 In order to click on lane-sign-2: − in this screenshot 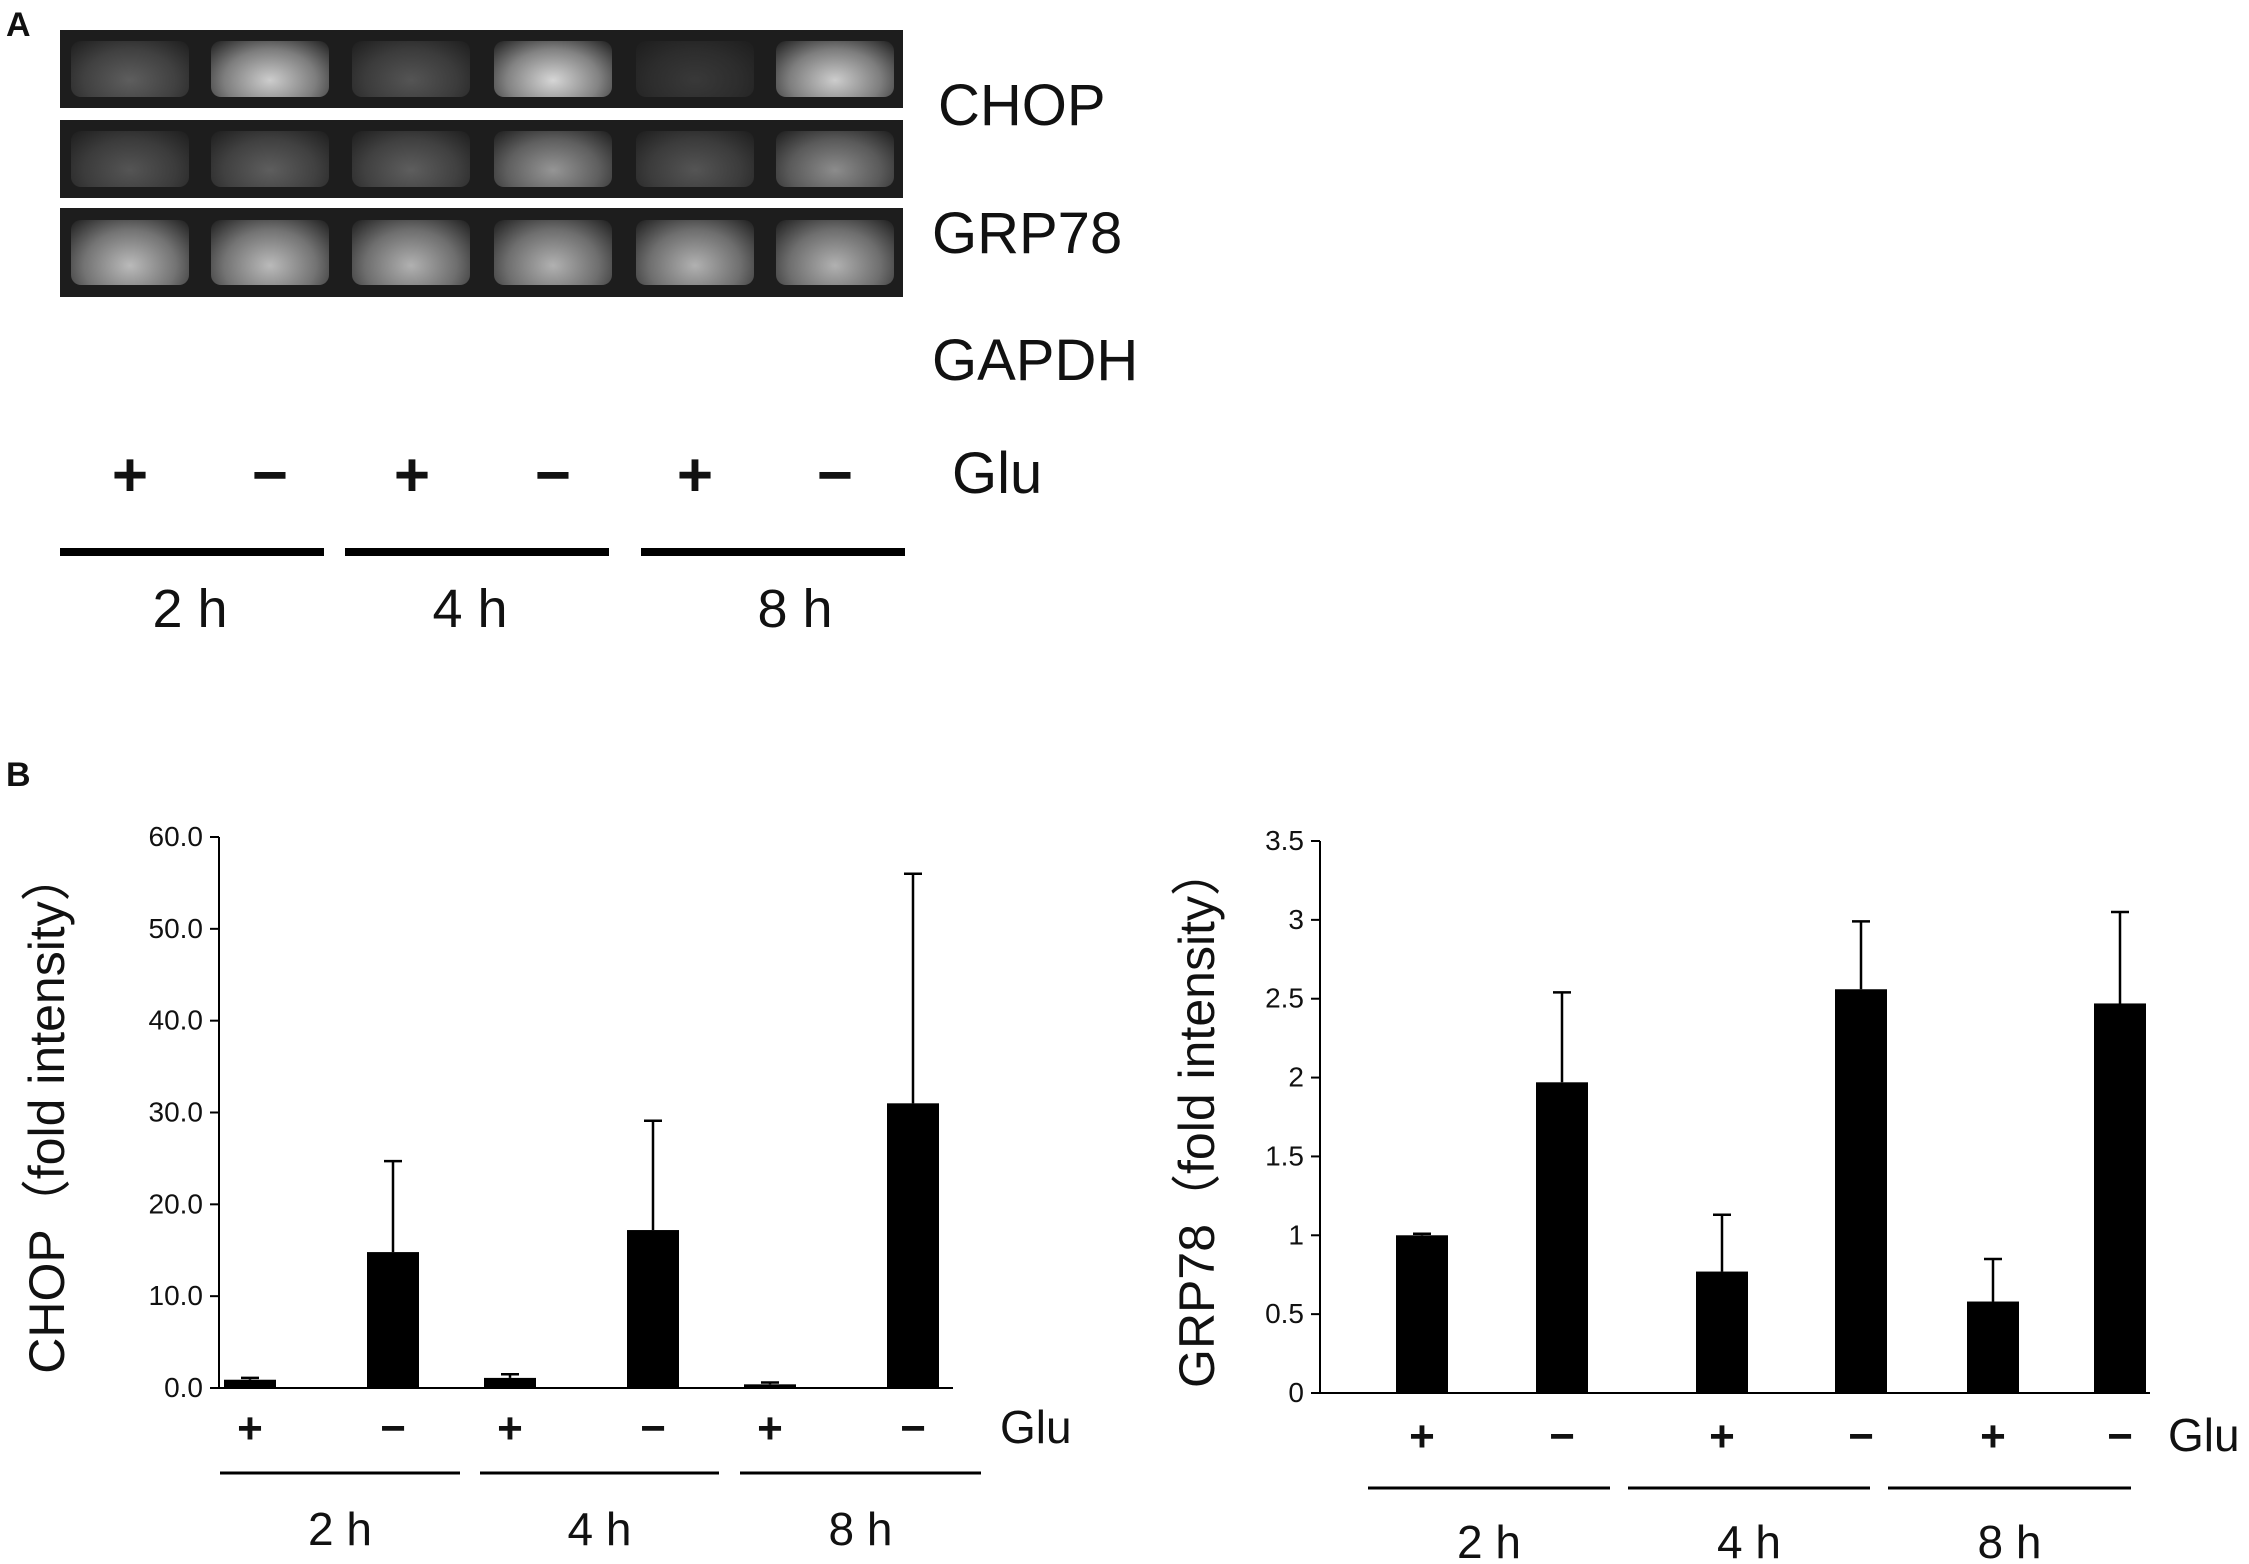, I will do `click(270, 475)`.